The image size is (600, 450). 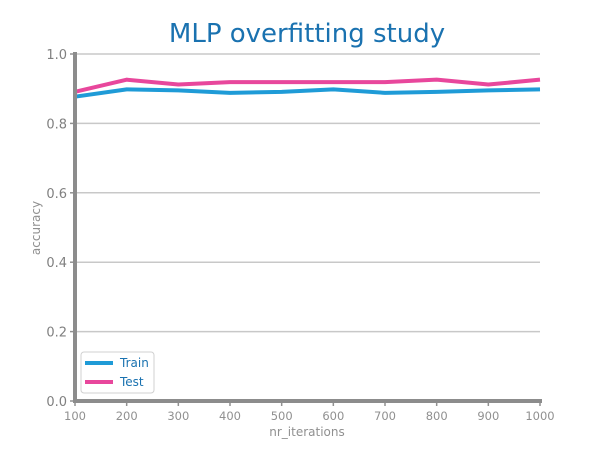 I want to click on series-lines, so click(x=307, y=88).